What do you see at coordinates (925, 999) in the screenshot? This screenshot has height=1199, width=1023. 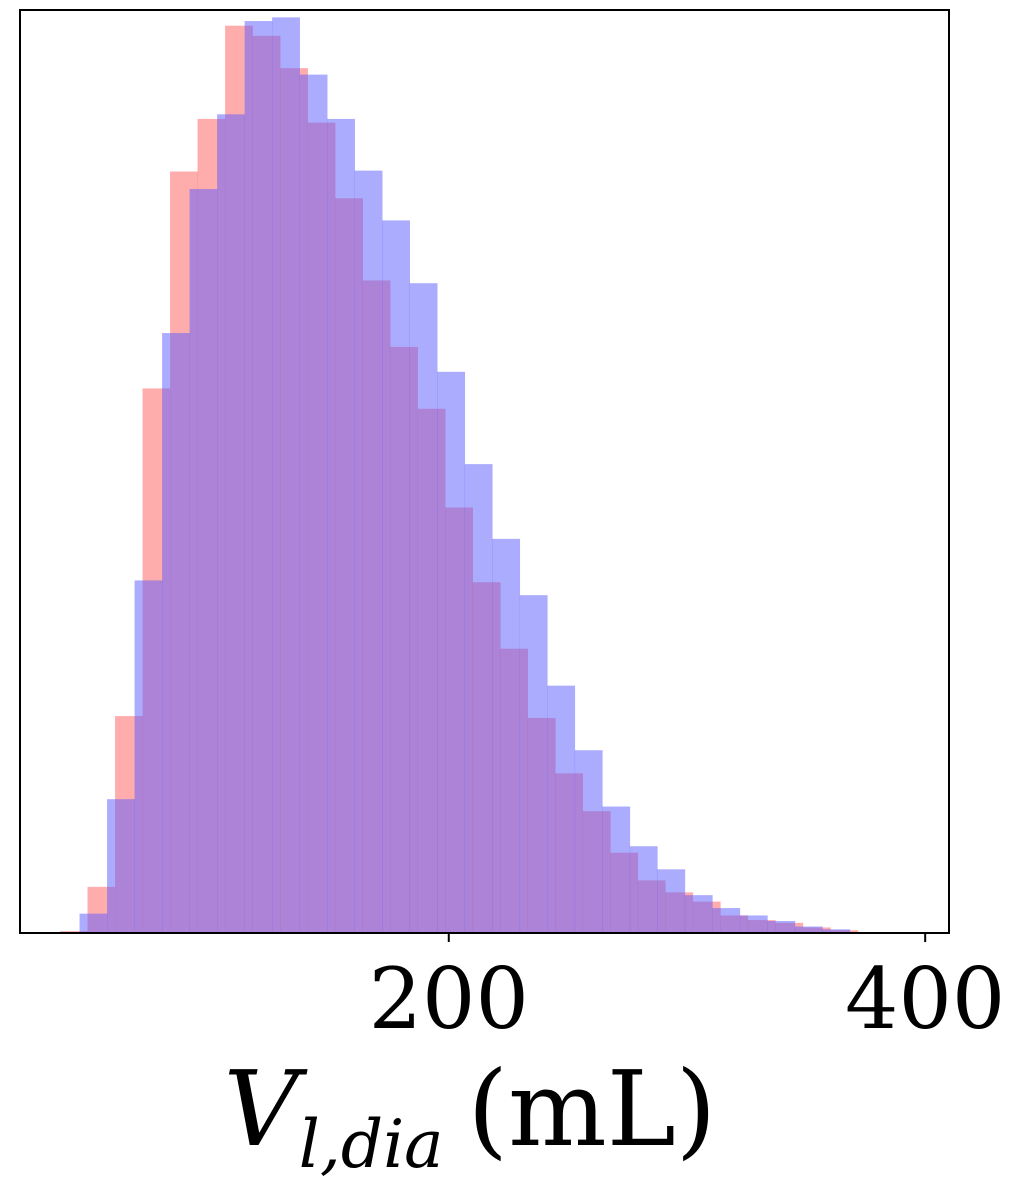 I see `x-tick-label: 400` at bounding box center [925, 999].